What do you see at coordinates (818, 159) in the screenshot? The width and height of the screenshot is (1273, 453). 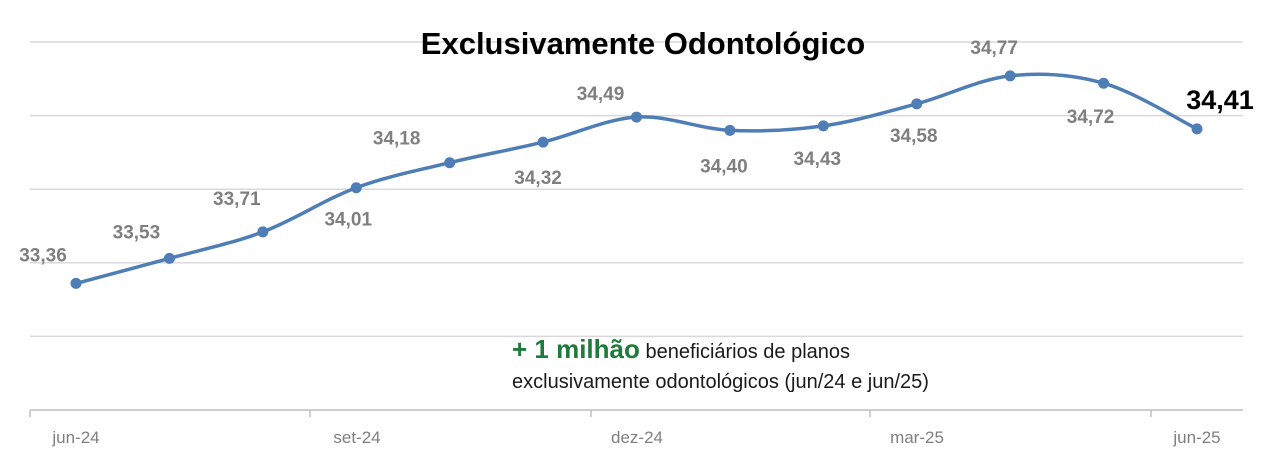 I see `data-label: 34,43` at bounding box center [818, 159].